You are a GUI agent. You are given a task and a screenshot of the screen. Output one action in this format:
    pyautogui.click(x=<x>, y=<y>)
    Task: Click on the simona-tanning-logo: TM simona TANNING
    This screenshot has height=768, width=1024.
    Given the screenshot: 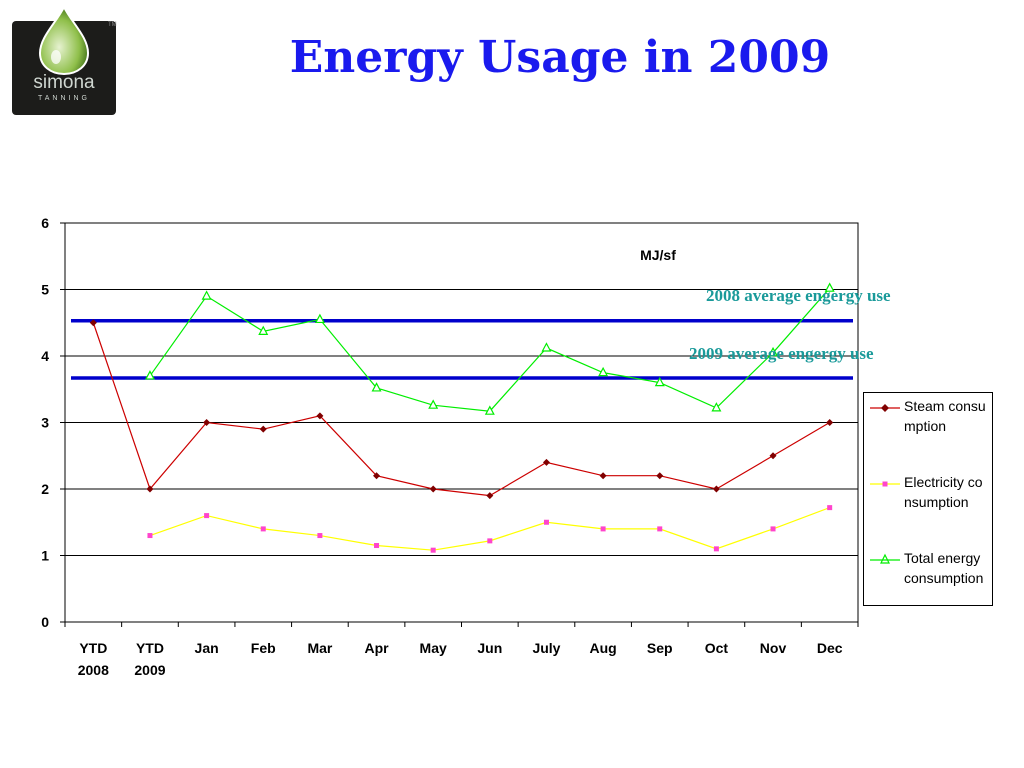 What is the action you would take?
    pyautogui.click(x=65, y=60)
    